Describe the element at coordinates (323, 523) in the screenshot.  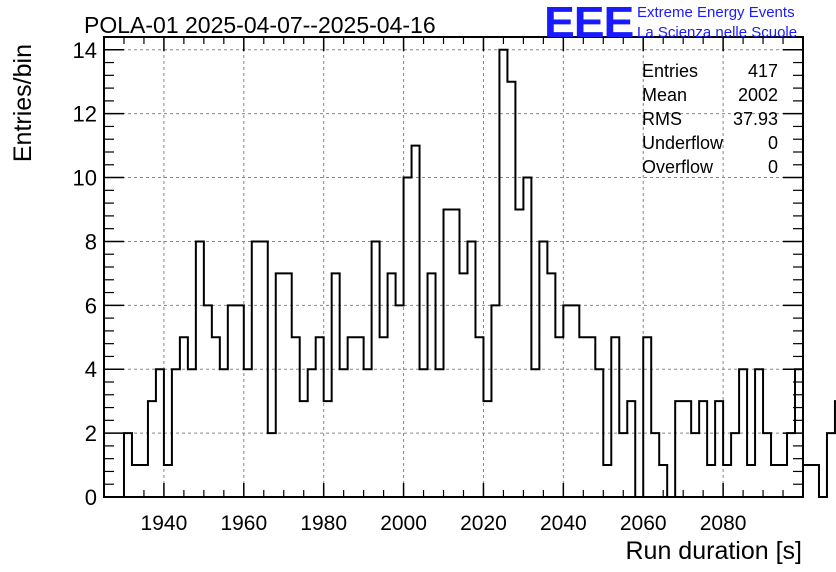
I see `x-tick-label: 1980` at that location.